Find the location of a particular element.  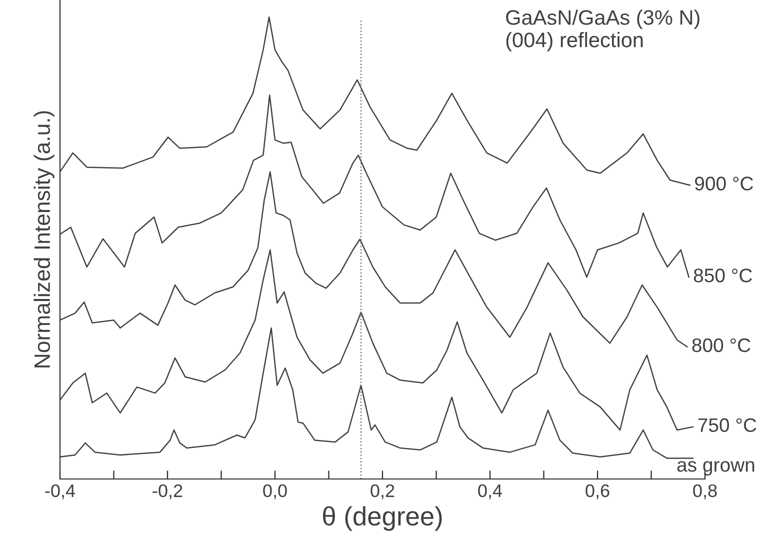

x-tick-label: 0,6 is located at coordinates (598, 492).